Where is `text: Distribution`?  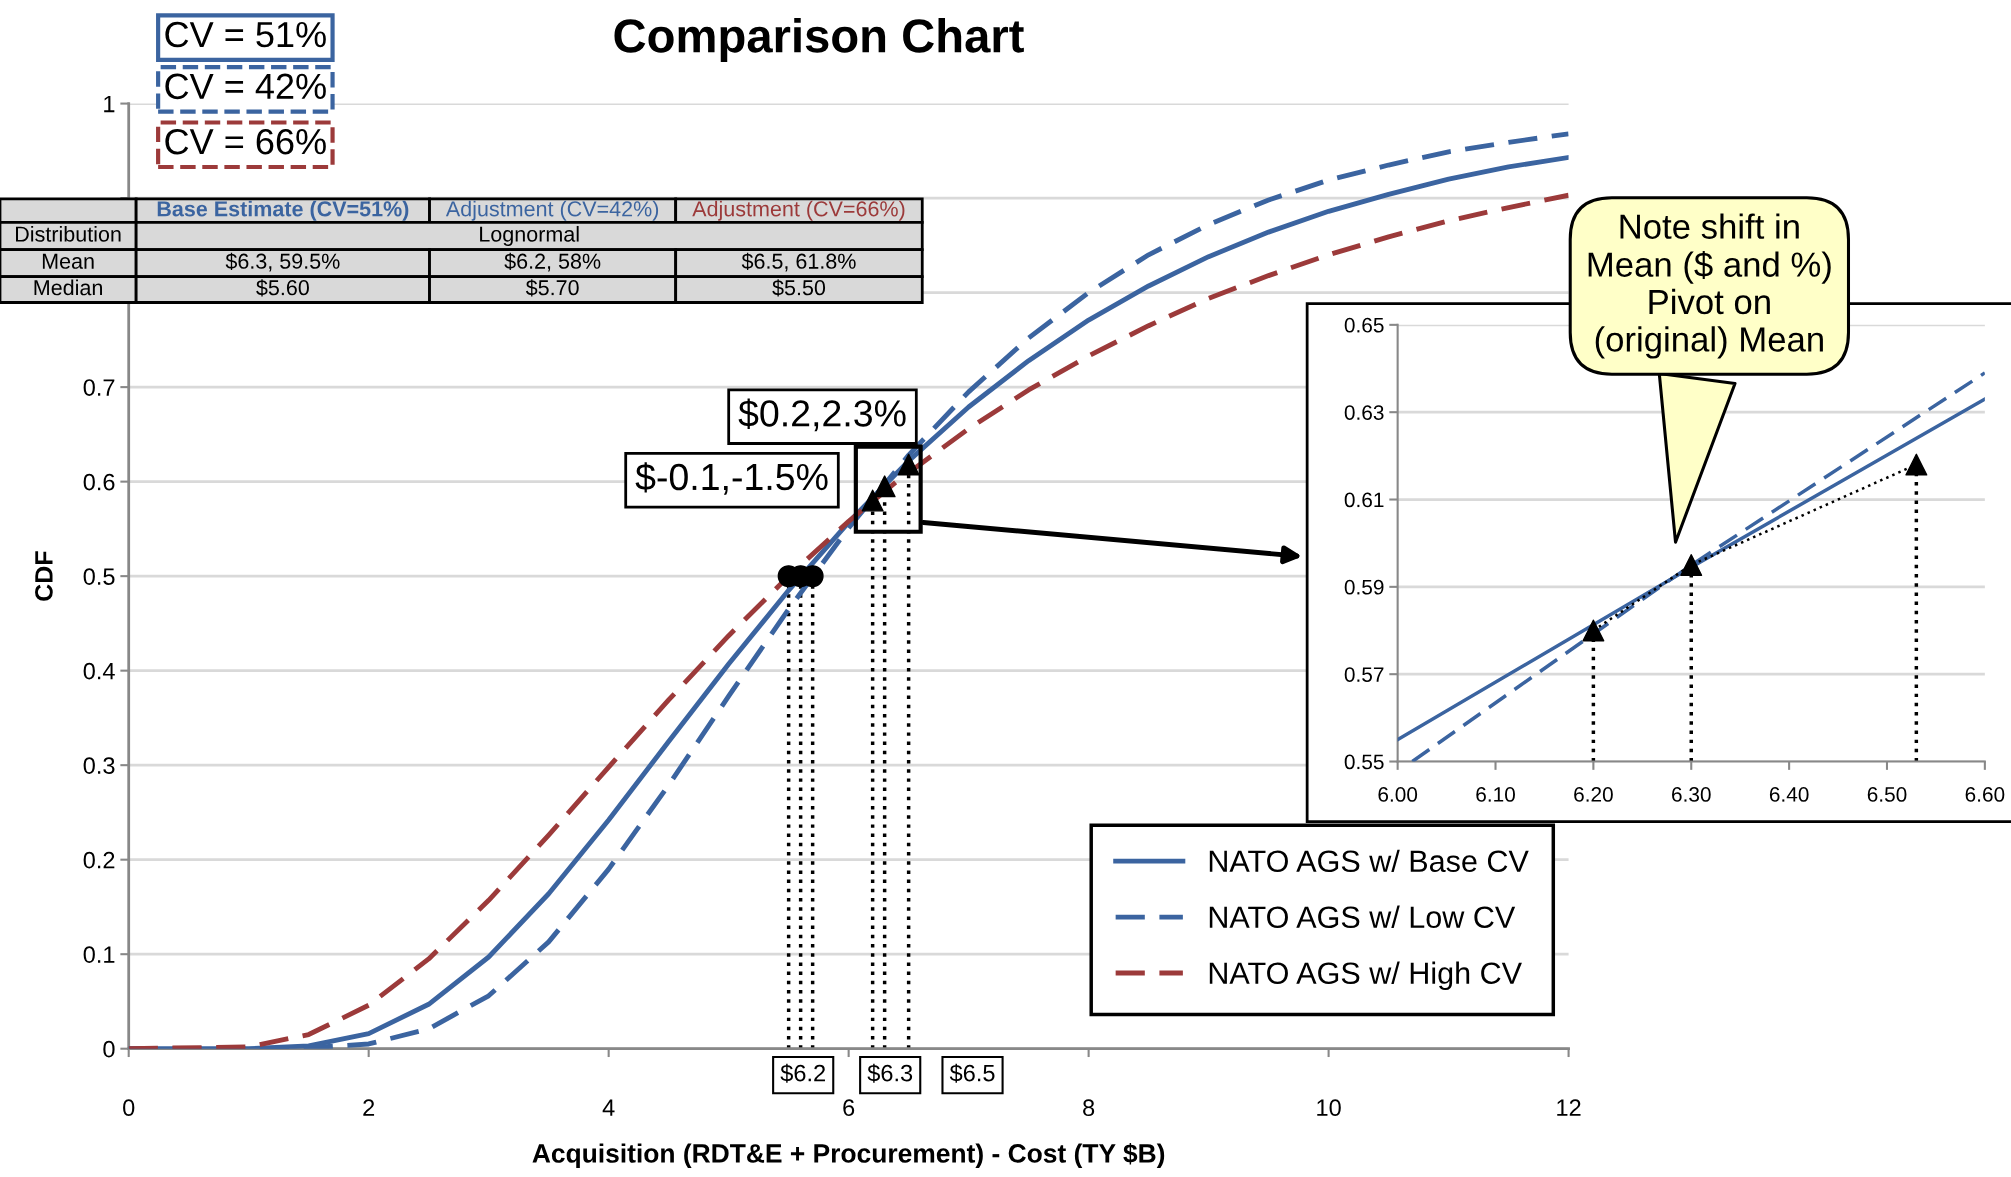
text: Distribution is located at coordinates (68, 233).